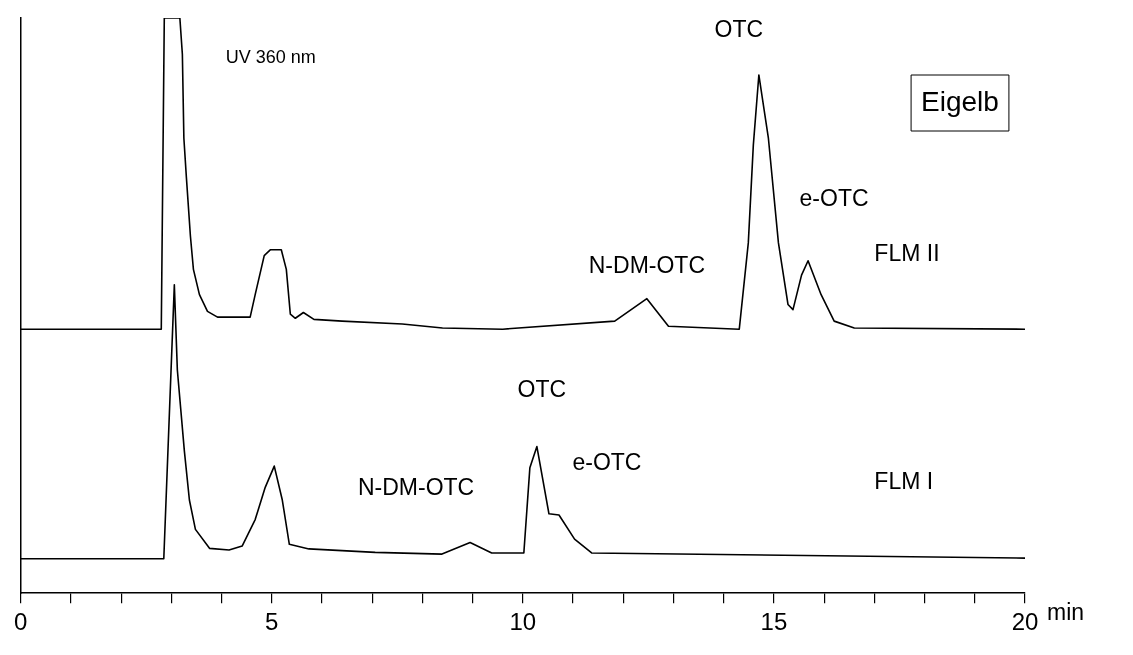  I want to click on x-tick-label: 0, so click(20, 622).